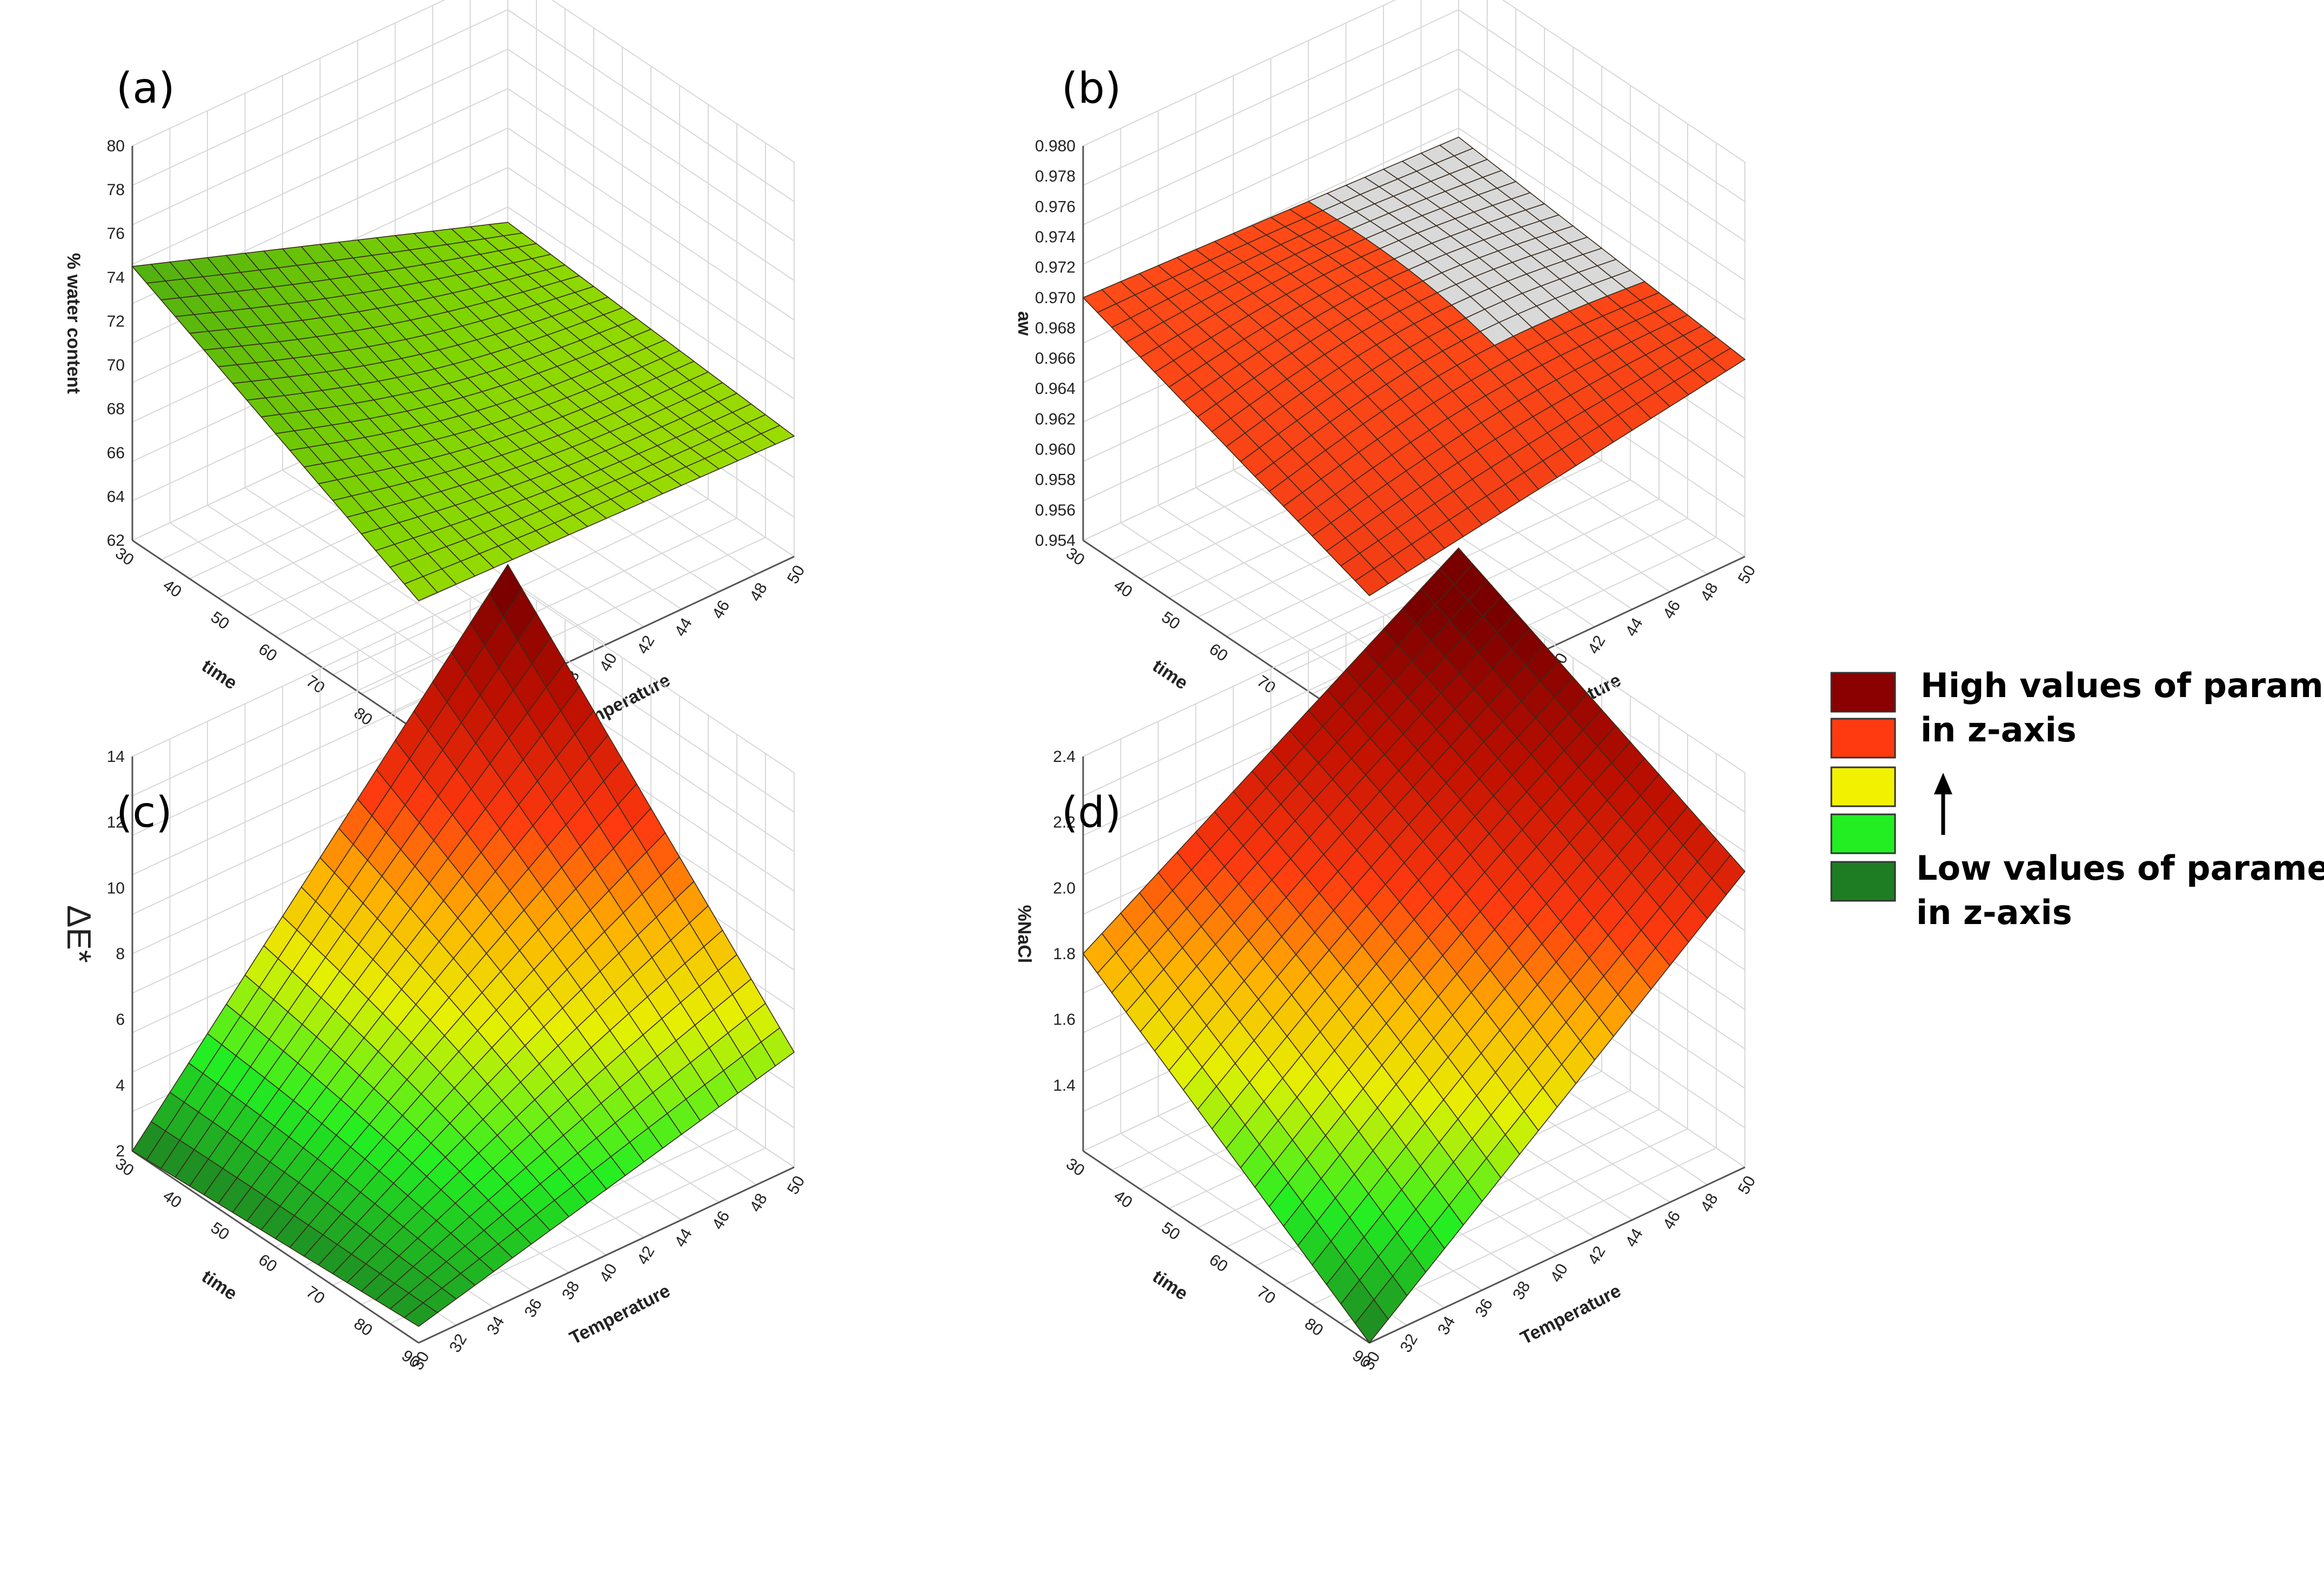  What do you see at coordinates (1557, 1255) in the screenshot?
I see `temperature-axis-line` at bounding box center [1557, 1255].